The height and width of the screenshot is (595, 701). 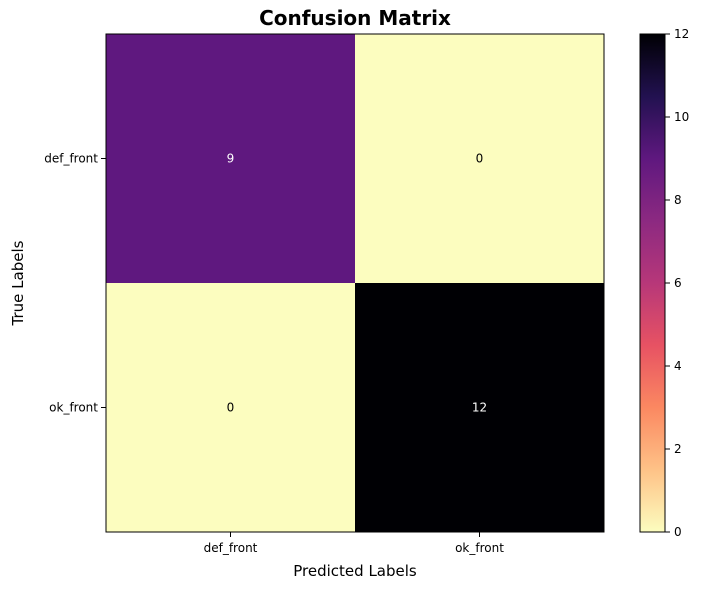 I want to click on cell-value-label: 9, so click(x=231, y=159).